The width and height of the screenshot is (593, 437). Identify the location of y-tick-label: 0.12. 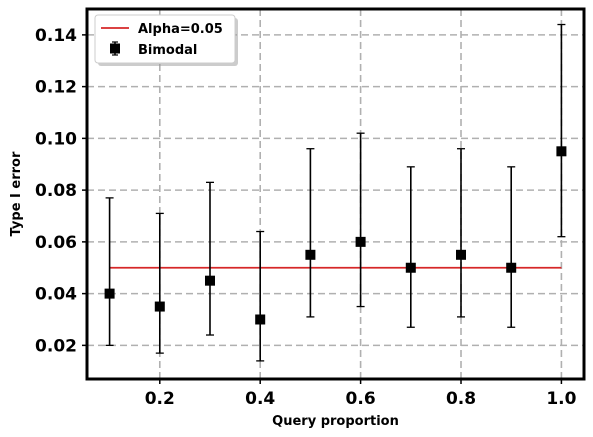
(56, 88).